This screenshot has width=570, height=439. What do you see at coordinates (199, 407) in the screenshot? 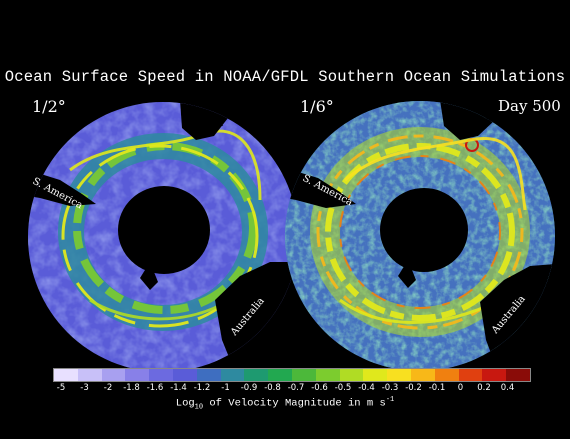
I see `colorbar-label-sub: 10` at bounding box center [199, 407].